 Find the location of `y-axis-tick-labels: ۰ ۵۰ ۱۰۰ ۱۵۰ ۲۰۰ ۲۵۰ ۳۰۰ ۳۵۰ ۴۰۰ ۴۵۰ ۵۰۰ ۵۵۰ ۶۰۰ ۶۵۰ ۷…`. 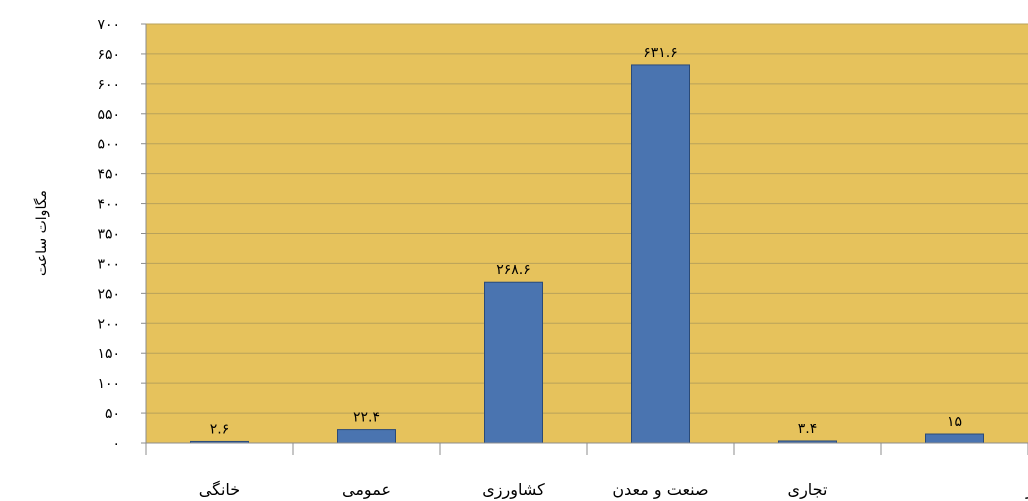

y-axis-tick-labels: ۰ ۵۰ ۱۰۰ ۱۵۰ ۲۰۰ ۲۵۰ ۳۰۰ ۳۵۰ ۴۰۰ ۴۵۰ ۵۰۰ ۵۵۰ ۶۰۰ ۶۵۰ ۷… is located at coordinates (121, 234).